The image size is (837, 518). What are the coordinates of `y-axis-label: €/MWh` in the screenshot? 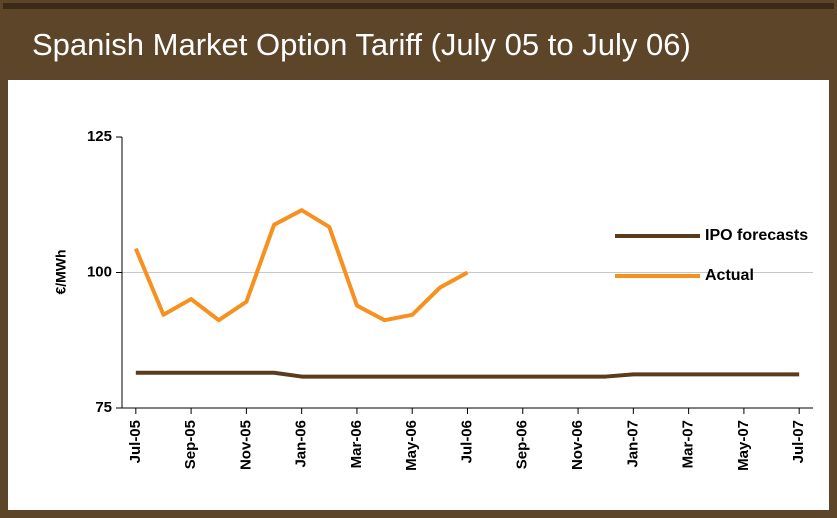 It's located at (61, 271).